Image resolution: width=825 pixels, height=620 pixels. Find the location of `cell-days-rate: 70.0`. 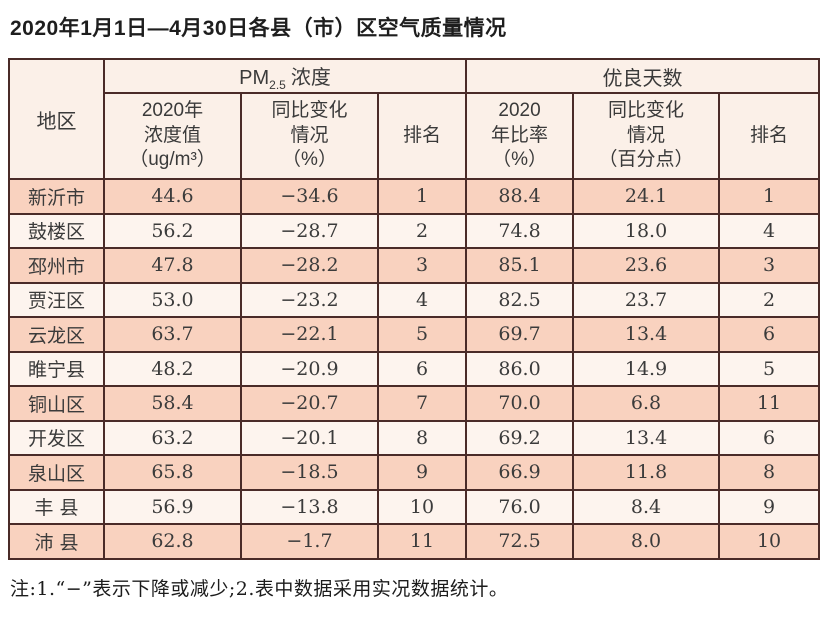

cell-days-rate: 70.0 is located at coordinates (520, 403).